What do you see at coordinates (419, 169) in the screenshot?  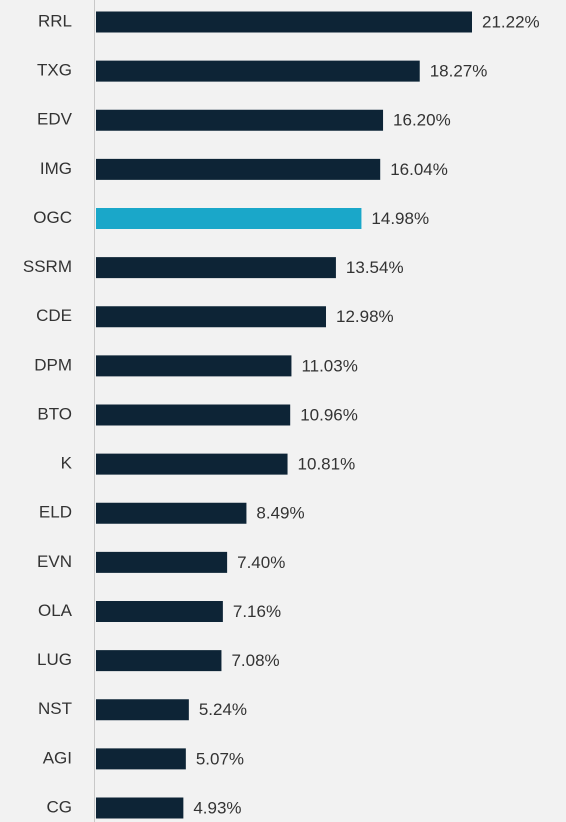 I see `value-label: 16.04%` at bounding box center [419, 169].